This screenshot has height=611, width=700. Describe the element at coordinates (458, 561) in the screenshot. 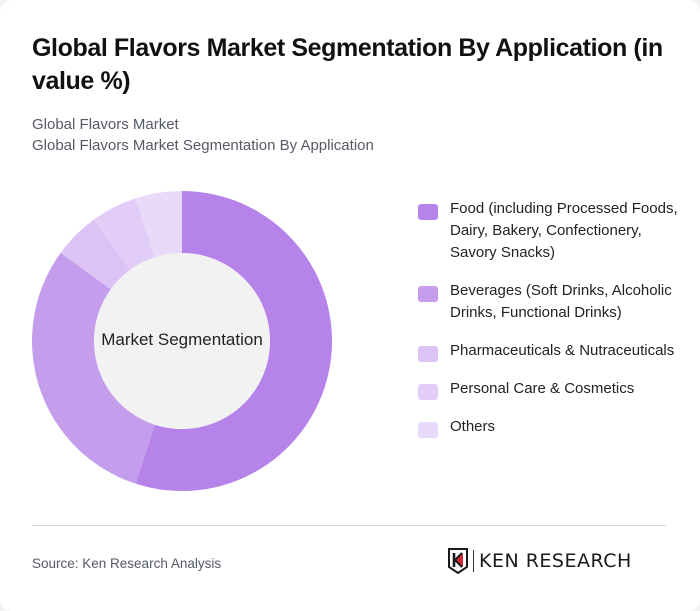

I see `ken-research-k-shield-icon` at that location.